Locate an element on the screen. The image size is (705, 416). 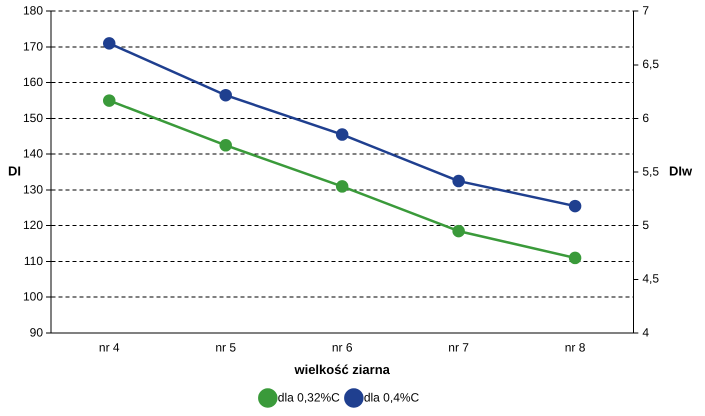
y-axis-title: DI is located at coordinates (14, 171).